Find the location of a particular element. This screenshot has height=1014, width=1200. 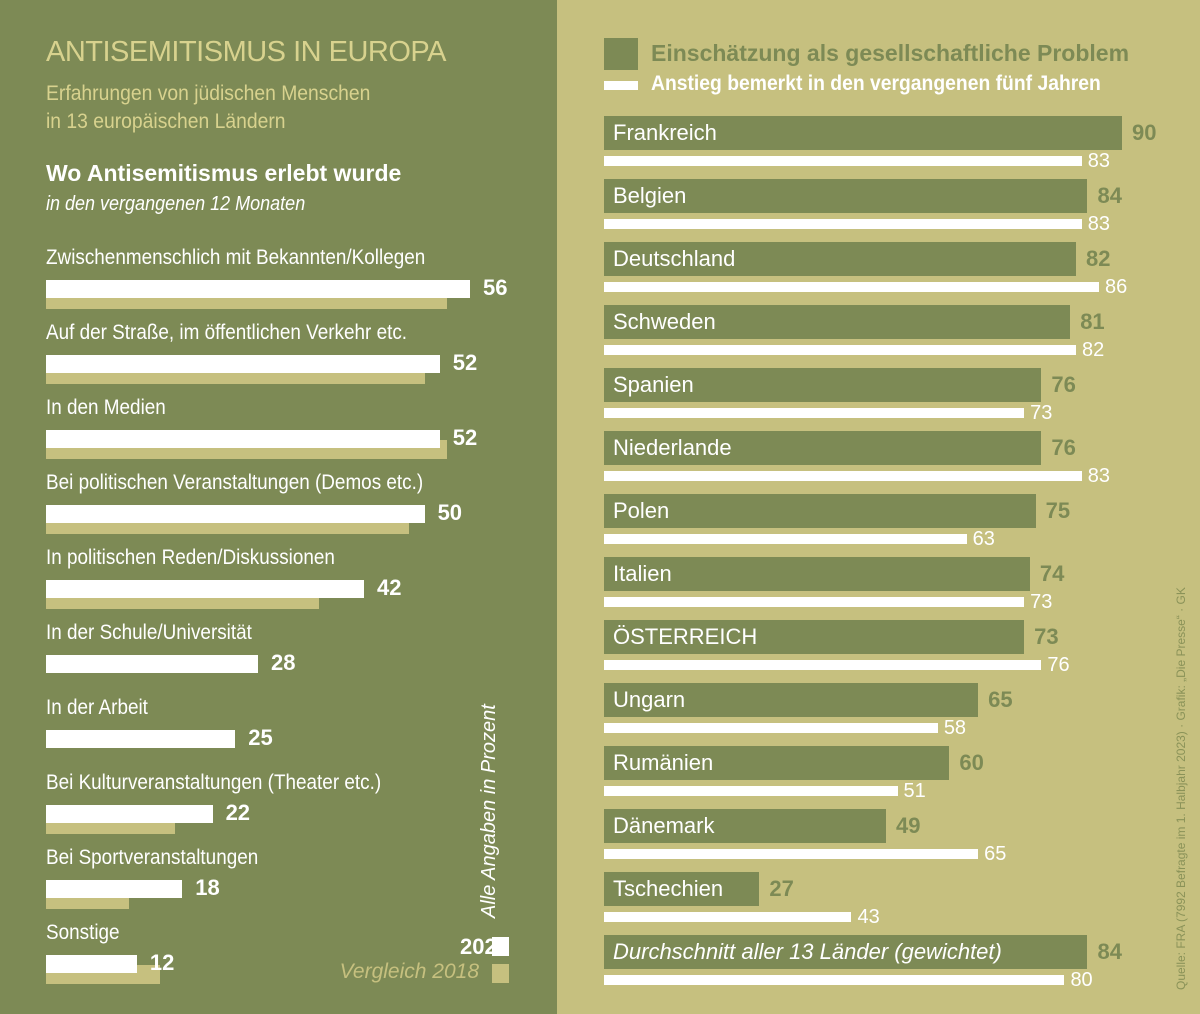

value-label-problem: 90 is located at coordinates (1144, 132).